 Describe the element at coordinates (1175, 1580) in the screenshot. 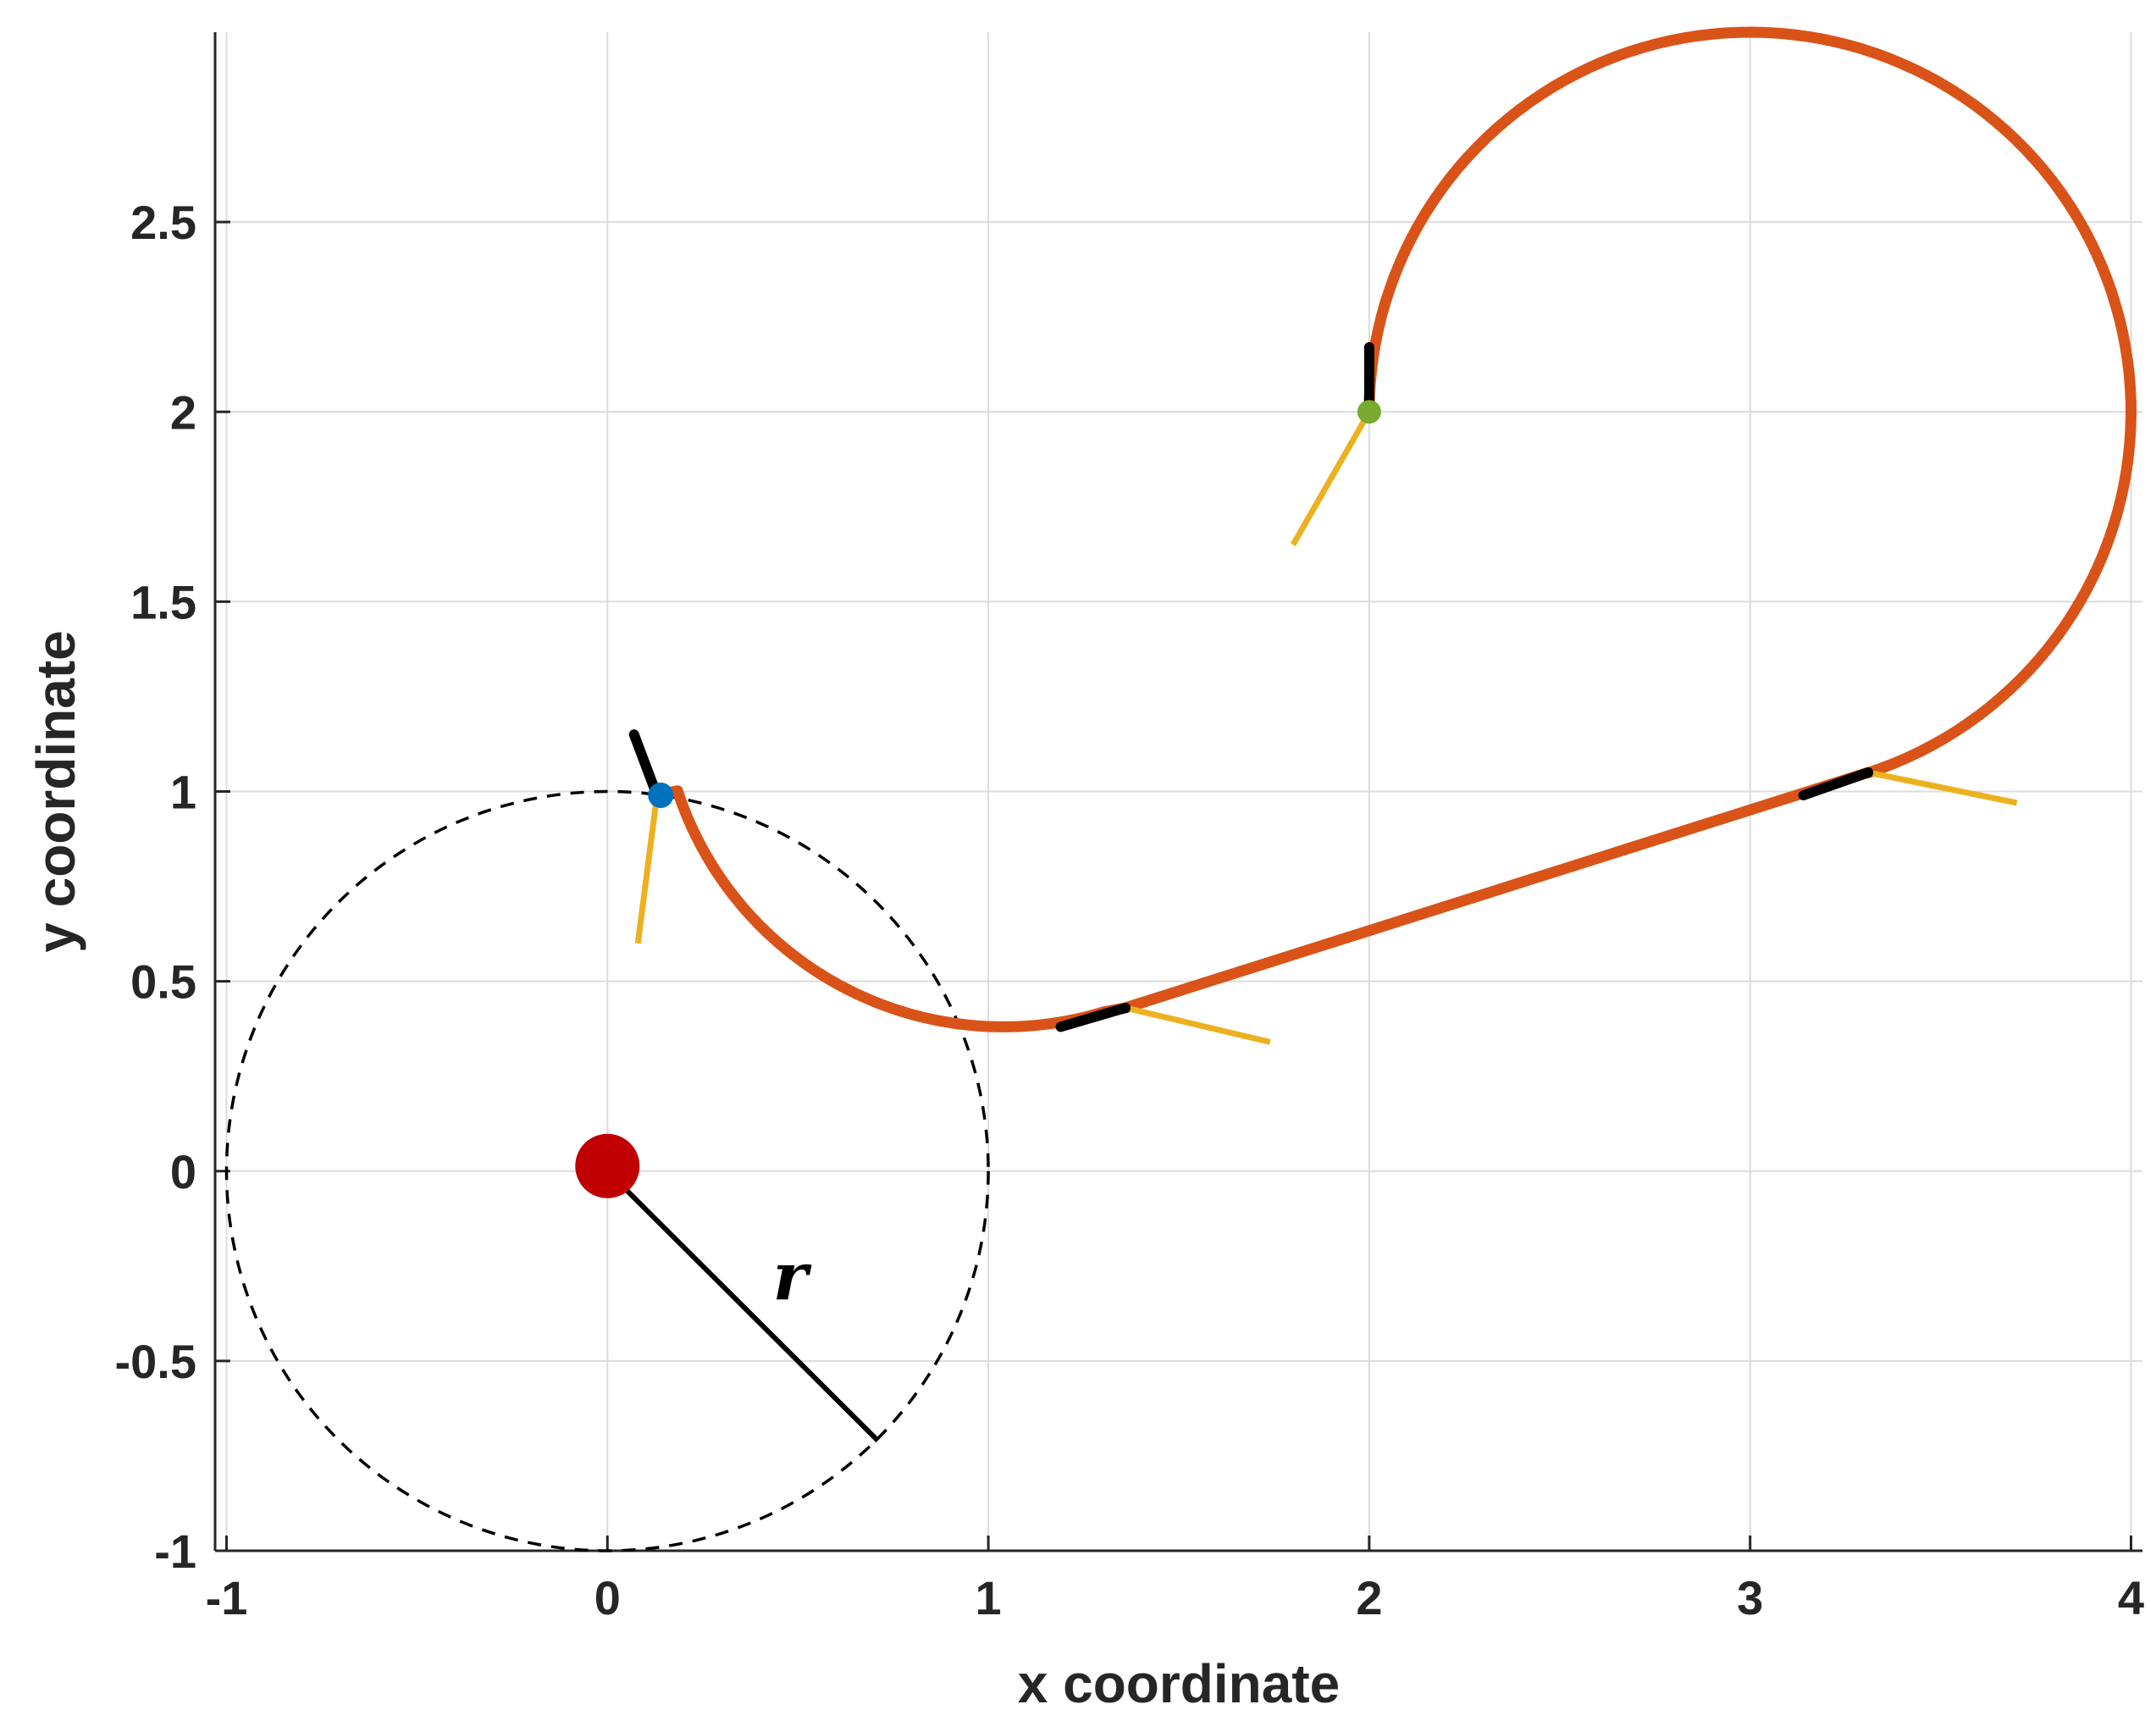

I see `x-ticks: -1 0 1 2 3 4` at that location.